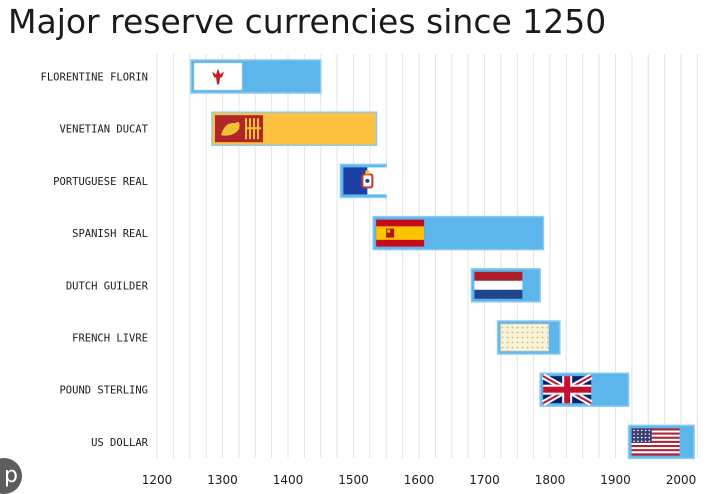 The image size is (724, 494). Describe the element at coordinates (100, 182) in the screenshot. I see `currency-label: PORTUGUESE REAL` at that location.